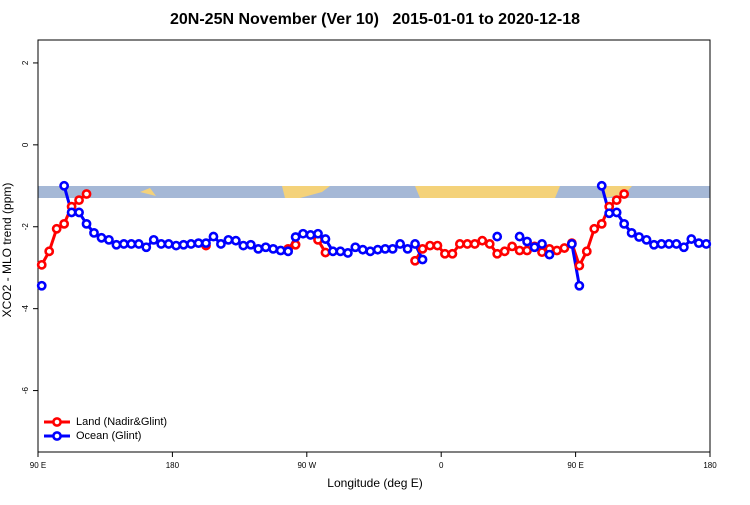 The image size is (750, 505). What do you see at coordinates (121, 422) in the screenshot?
I see `legend-label: Land (Nadir&Glint)` at bounding box center [121, 422].